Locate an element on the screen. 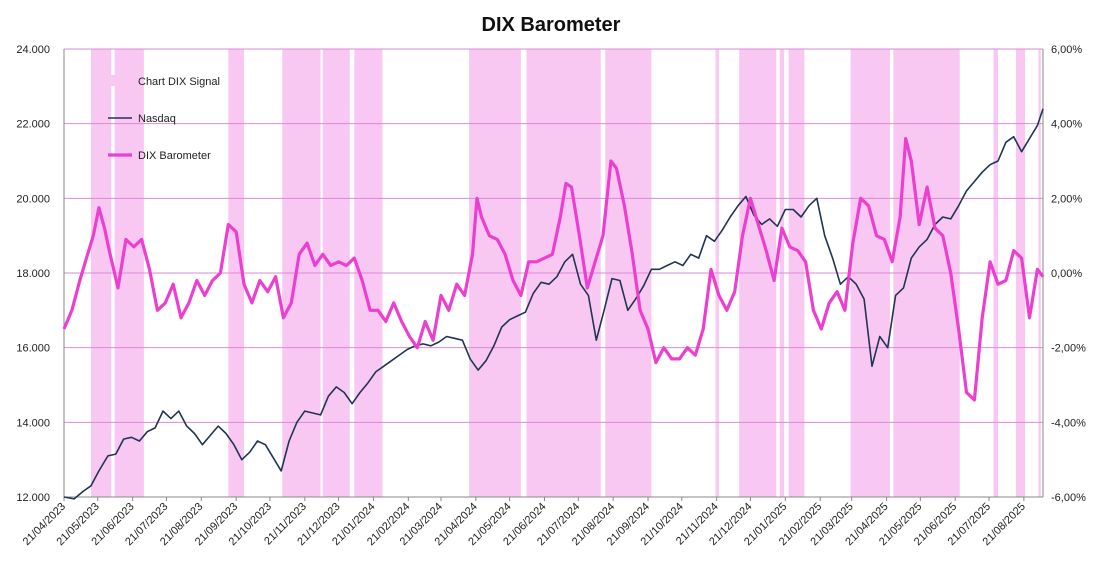 This screenshot has width=1102, height=585. left-tick-label: 20.000 is located at coordinates (33, 199).